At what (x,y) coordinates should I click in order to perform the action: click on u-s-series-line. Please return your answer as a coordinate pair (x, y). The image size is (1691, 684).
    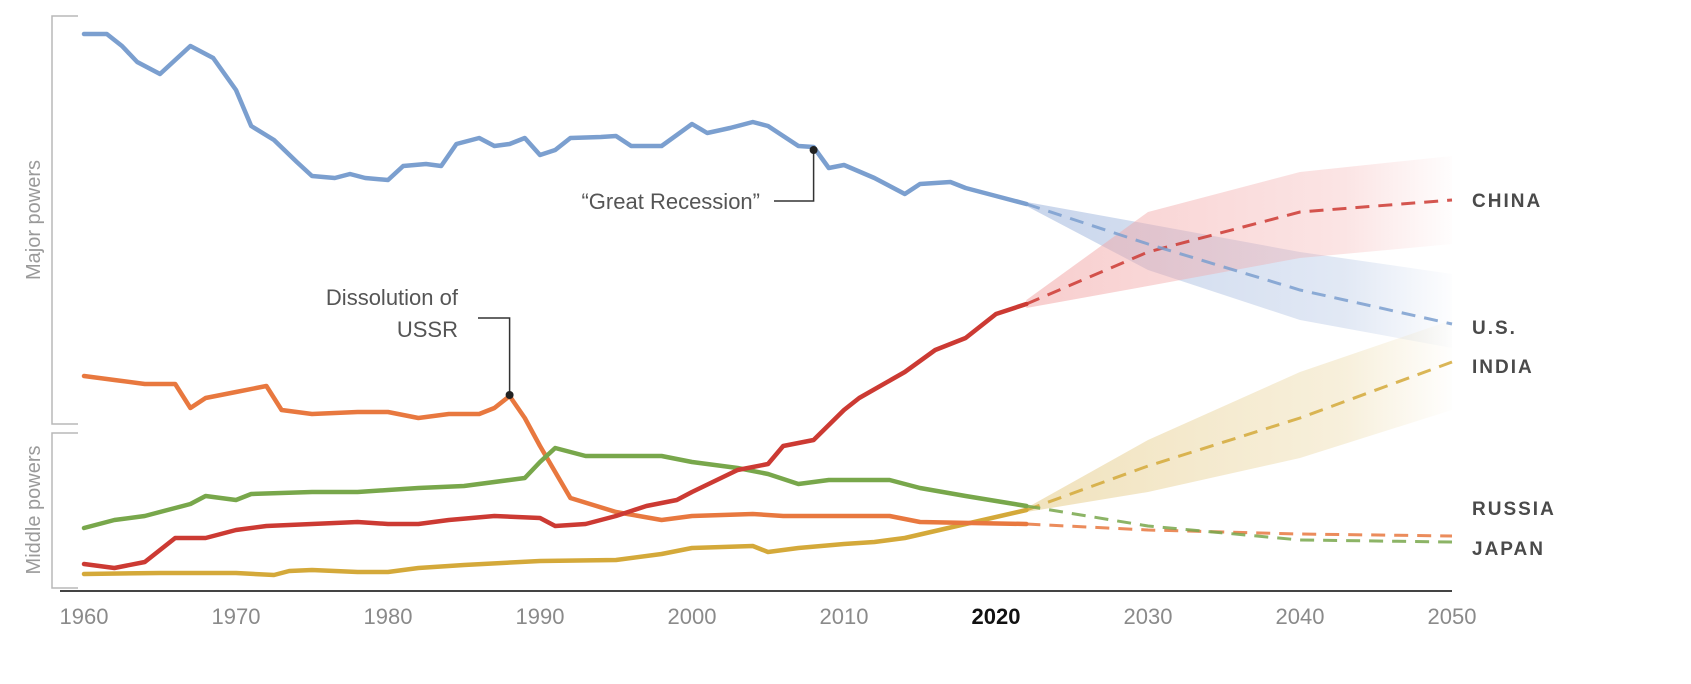
    Looking at the image, I should click on (555, 119).